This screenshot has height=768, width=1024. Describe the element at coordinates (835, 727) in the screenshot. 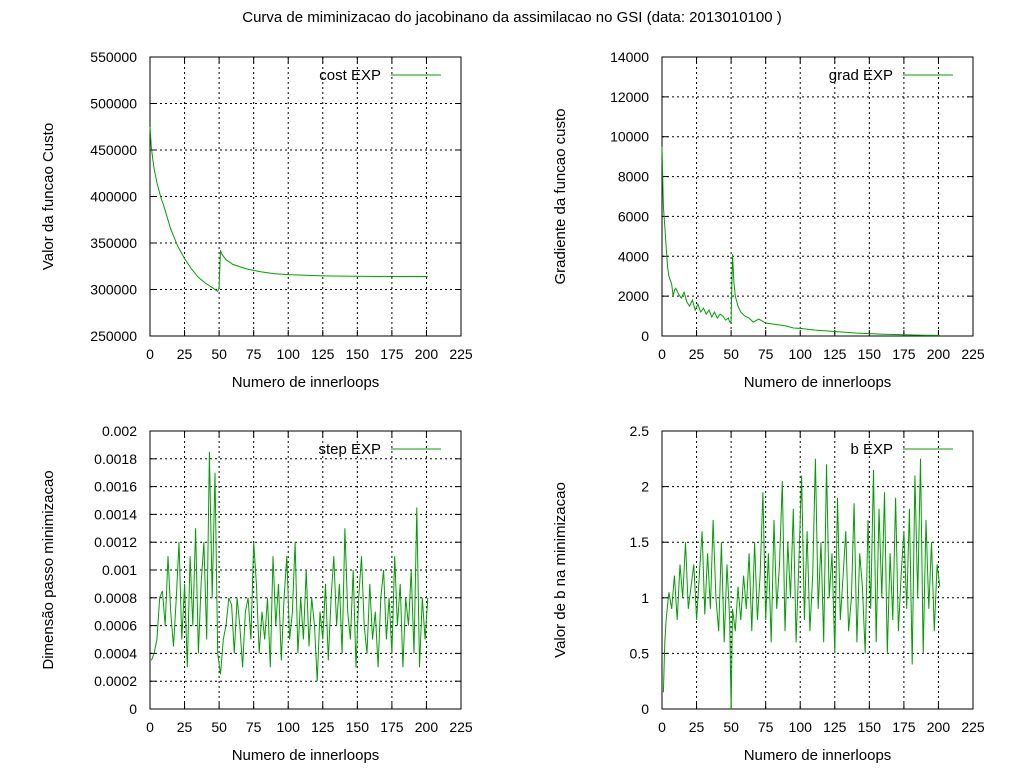

I see `b-xtick-label: 125` at that location.